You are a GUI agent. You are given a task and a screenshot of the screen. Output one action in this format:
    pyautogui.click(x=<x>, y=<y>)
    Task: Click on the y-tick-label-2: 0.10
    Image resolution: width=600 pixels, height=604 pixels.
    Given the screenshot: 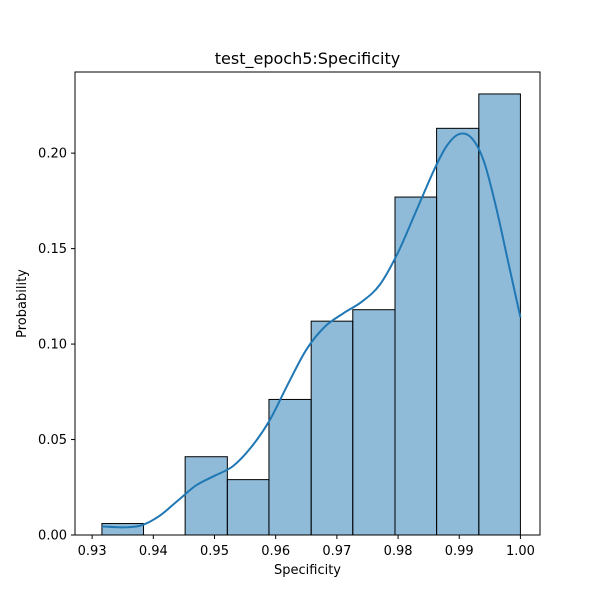 What is the action you would take?
    pyautogui.click(x=52, y=345)
    